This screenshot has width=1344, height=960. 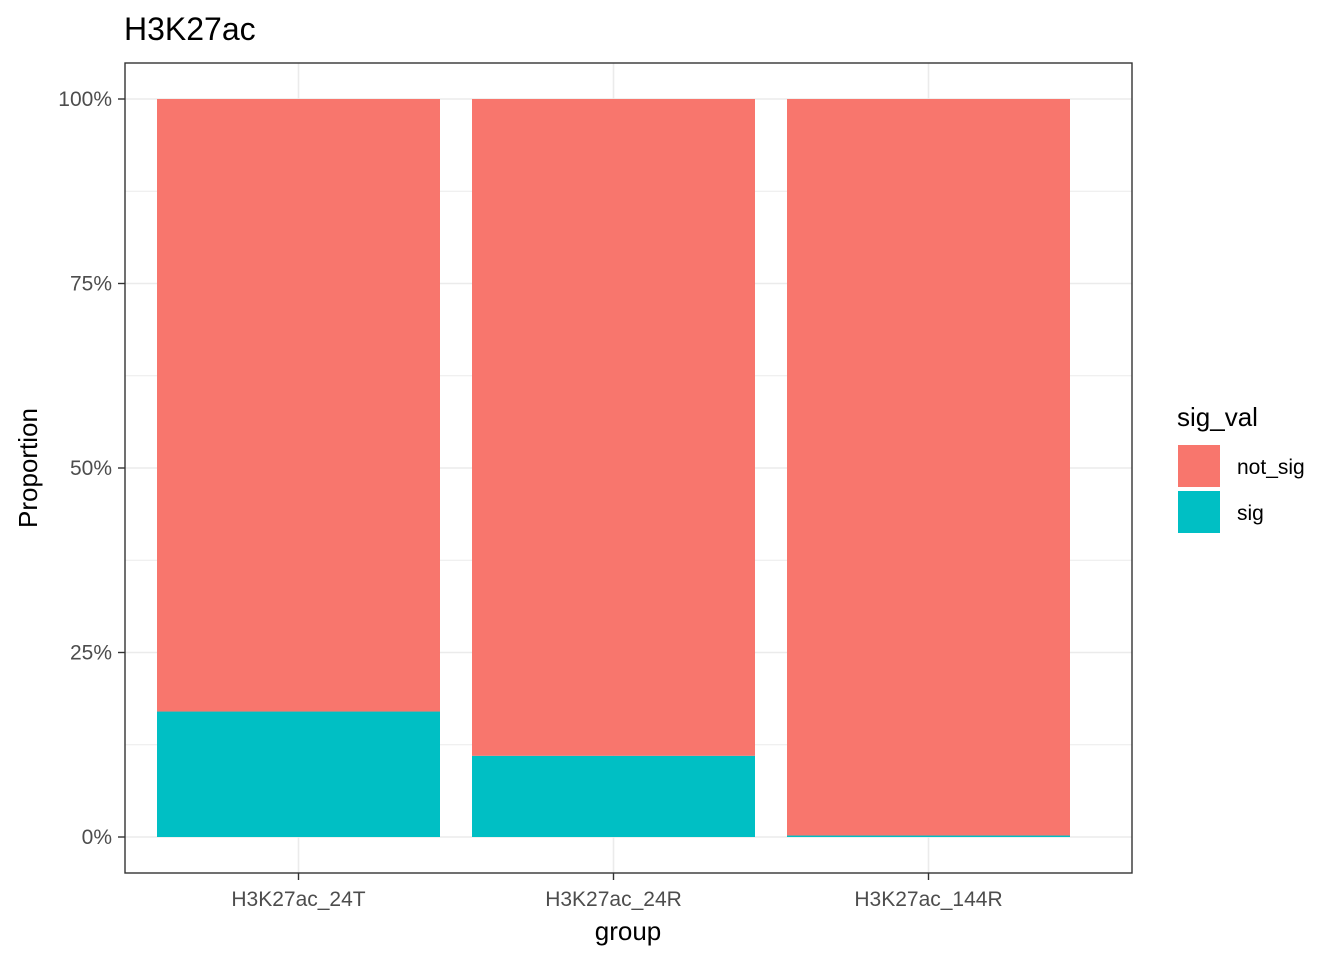 I want to click on y-axis: 0% 25% 50% 75% 100%, so click(x=91, y=468).